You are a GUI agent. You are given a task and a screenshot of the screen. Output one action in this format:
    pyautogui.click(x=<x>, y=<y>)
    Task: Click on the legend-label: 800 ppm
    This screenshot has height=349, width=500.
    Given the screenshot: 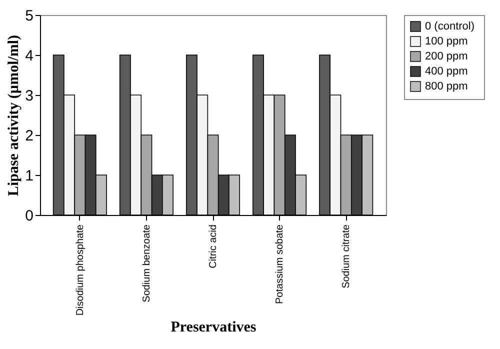 What is the action you would take?
    pyautogui.click(x=446, y=86)
    